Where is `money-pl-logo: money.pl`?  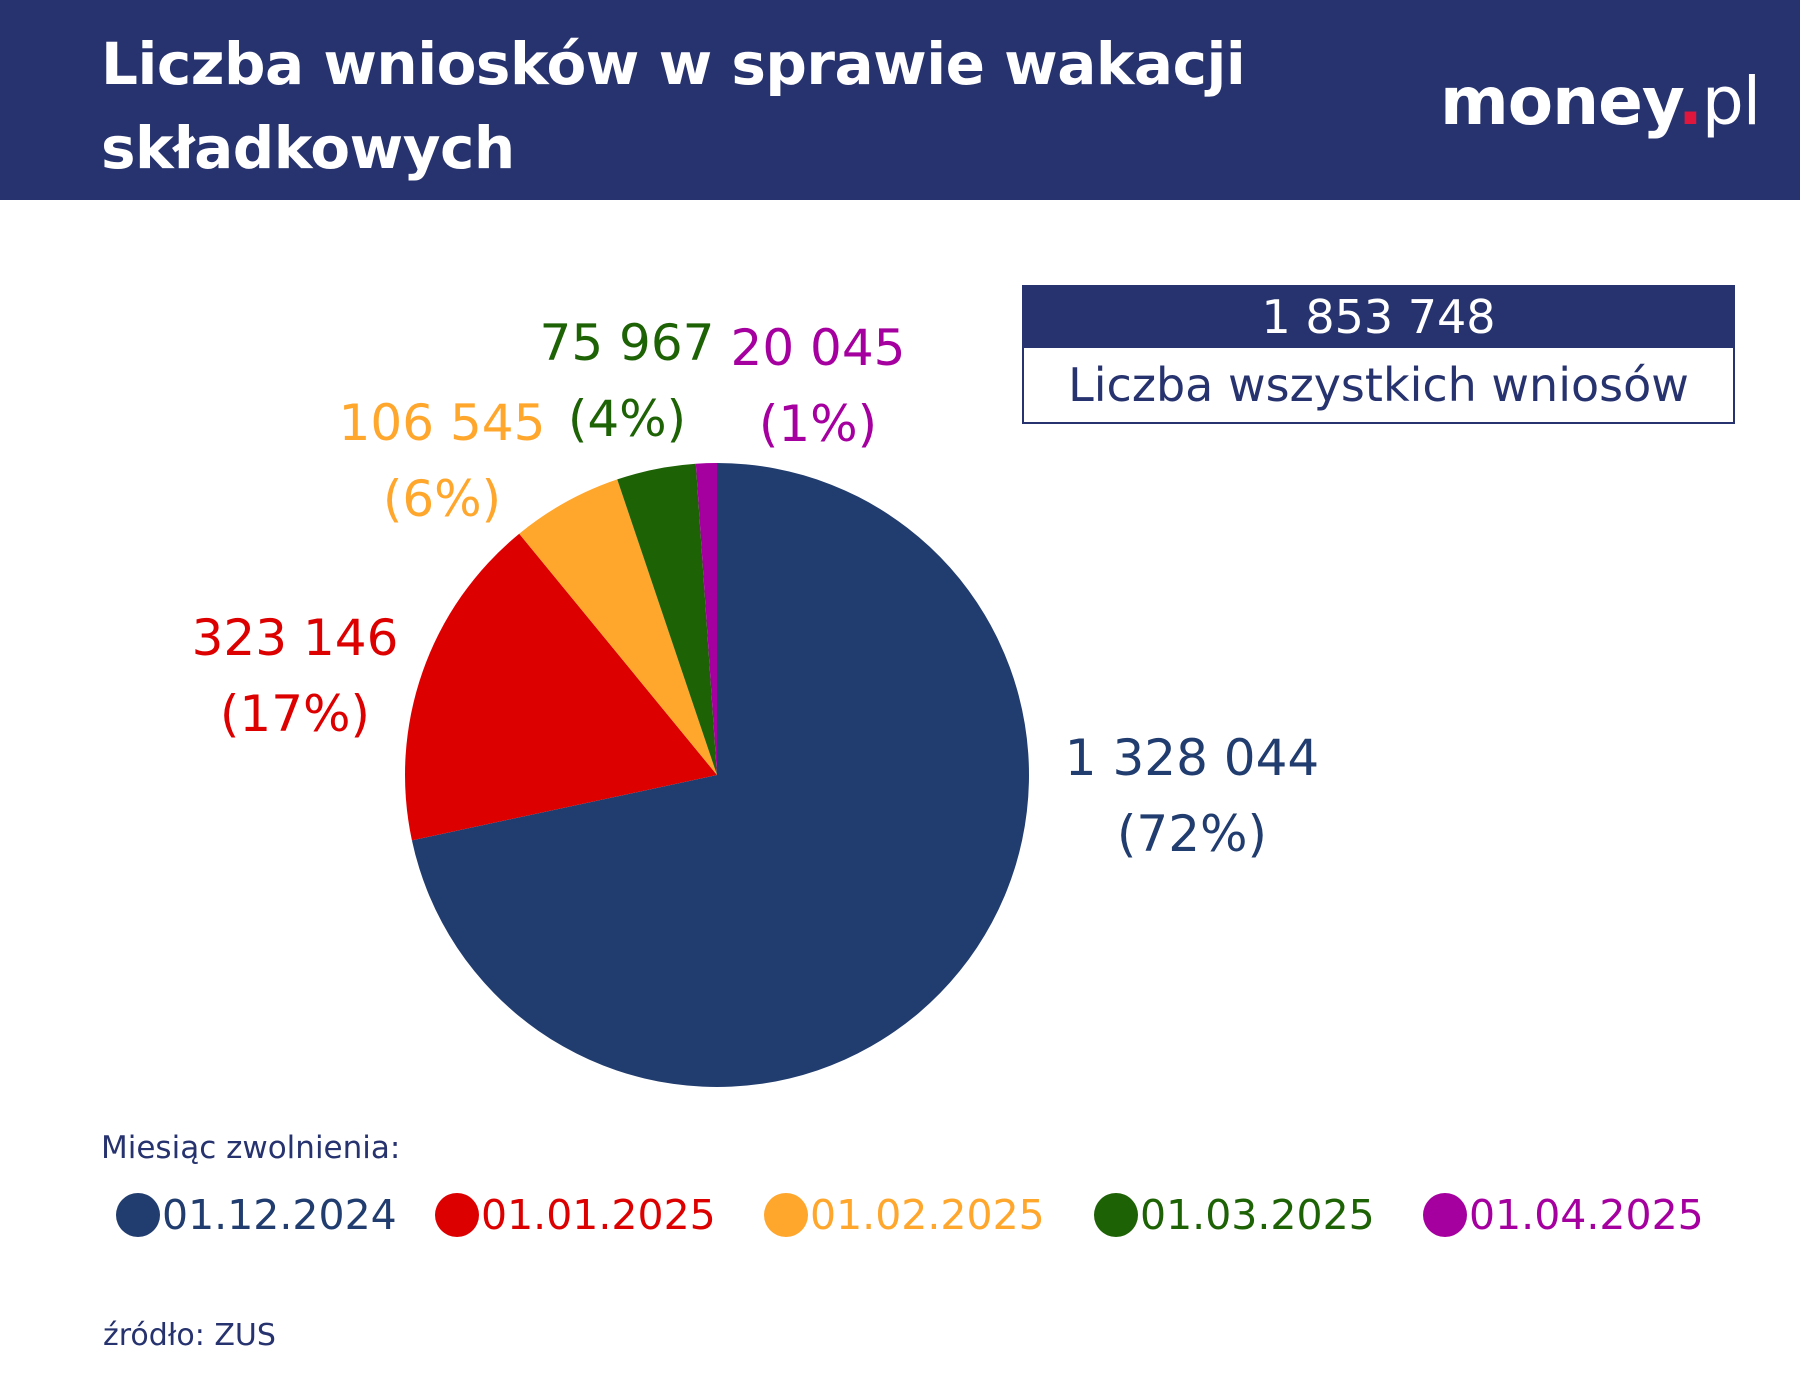 money-pl-logo: money.pl is located at coordinates (1600, 101).